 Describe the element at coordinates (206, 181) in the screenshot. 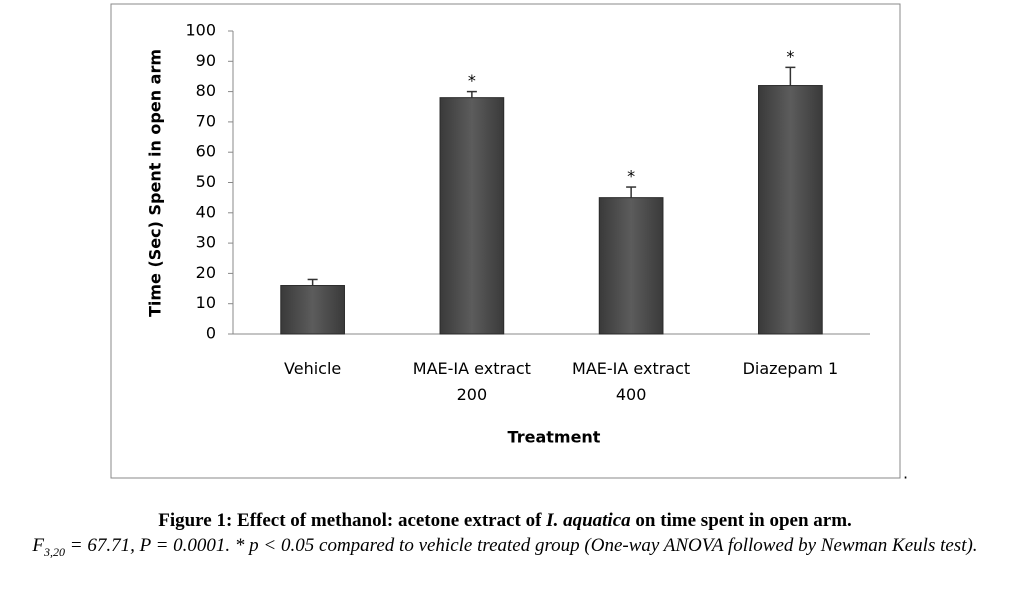

I see `y-tick-label: 50` at that location.